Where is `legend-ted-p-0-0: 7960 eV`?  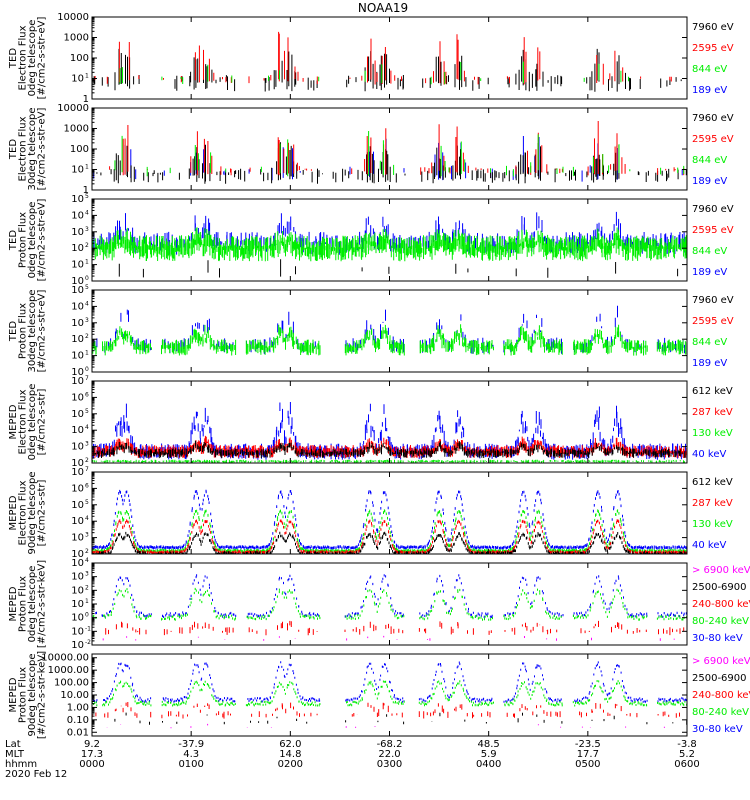
legend-ted-p-0-0: 7960 eV is located at coordinates (713, 209).